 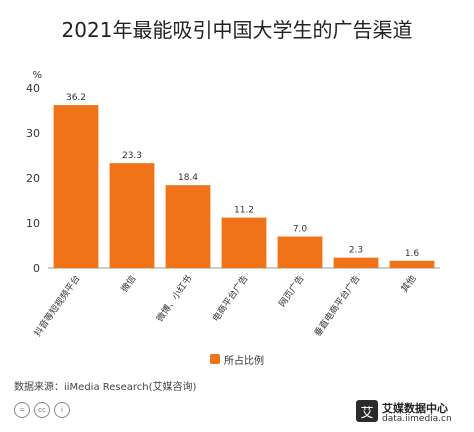 What do you see at coordinates (36, 268) in the screenshot?
I see `y-tick-label: 0` at bounding box center [36, 268].